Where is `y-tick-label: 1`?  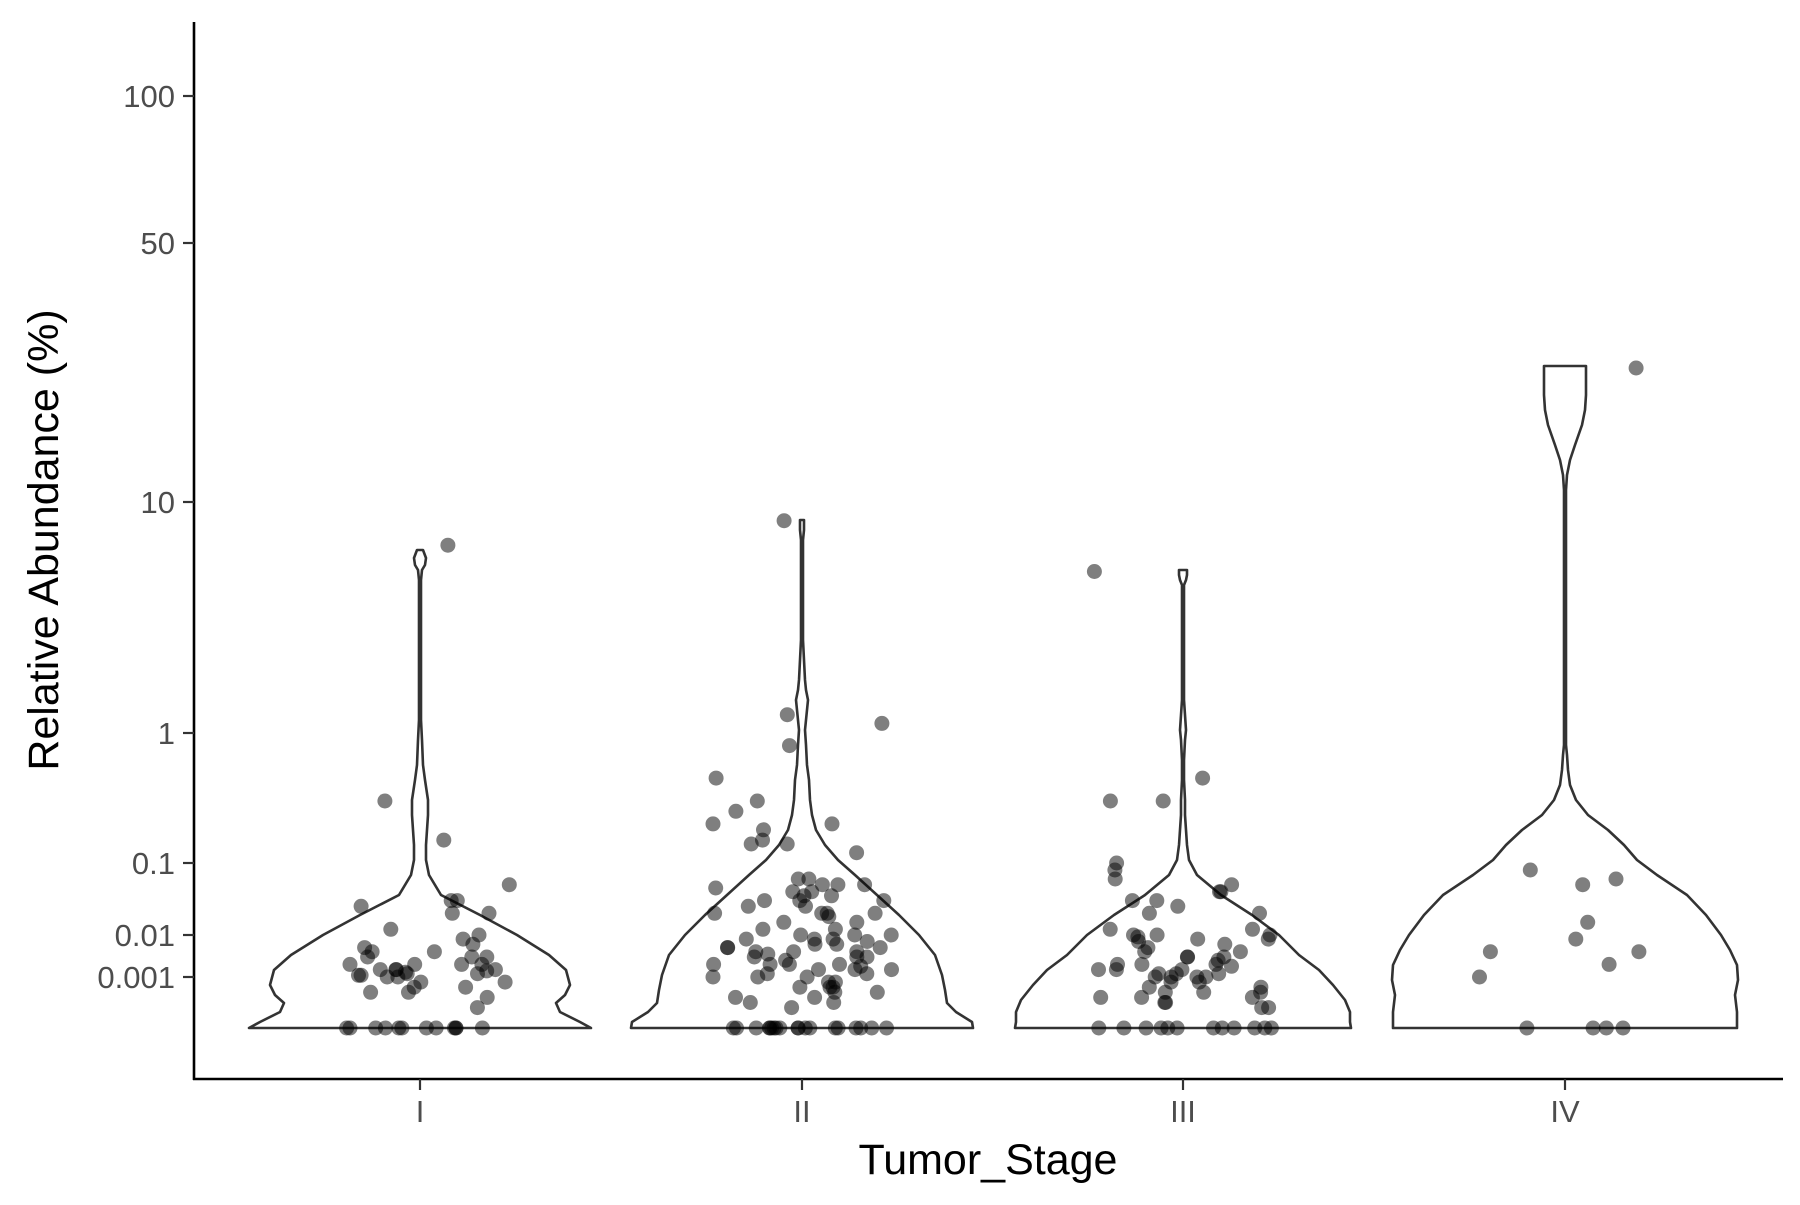 y-tick-label: 1 is located at coordinates (166, 733).